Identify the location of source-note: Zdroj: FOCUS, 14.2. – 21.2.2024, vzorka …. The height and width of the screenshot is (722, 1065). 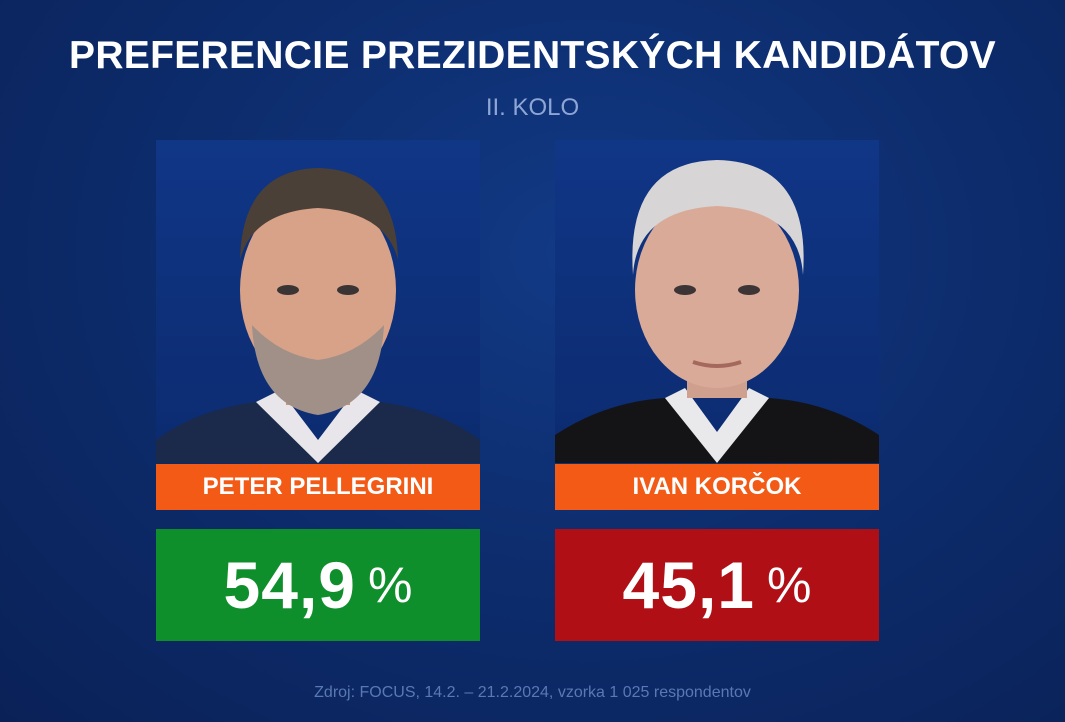
(532, 692).